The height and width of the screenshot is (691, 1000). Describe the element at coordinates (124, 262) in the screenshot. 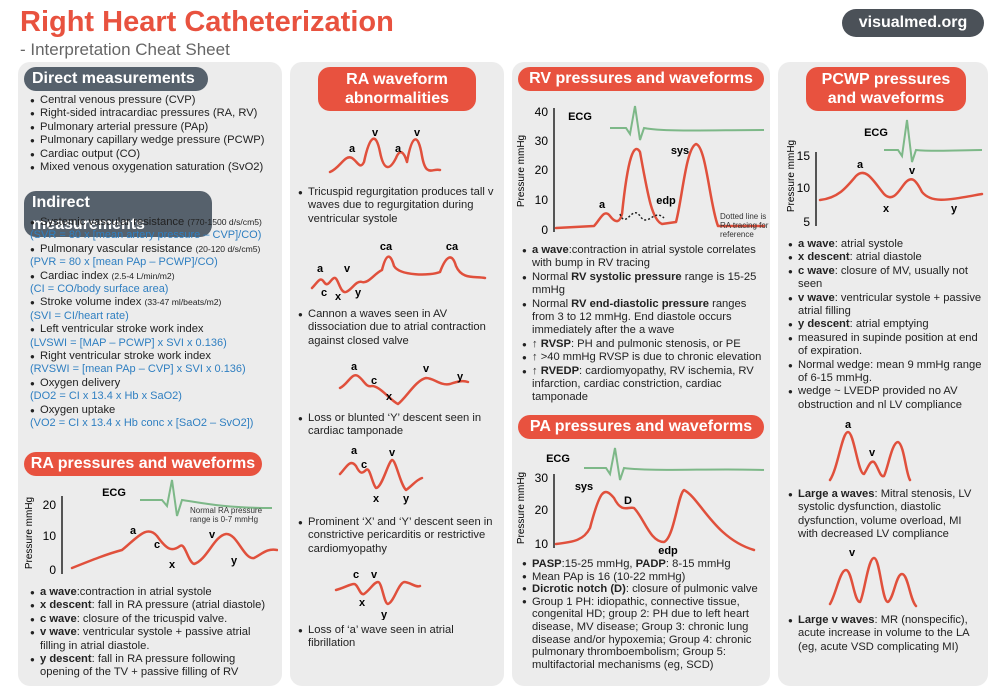

I see `formula: (PVR = 80 x [mean PAp – PCWP]/CO)` at that location.